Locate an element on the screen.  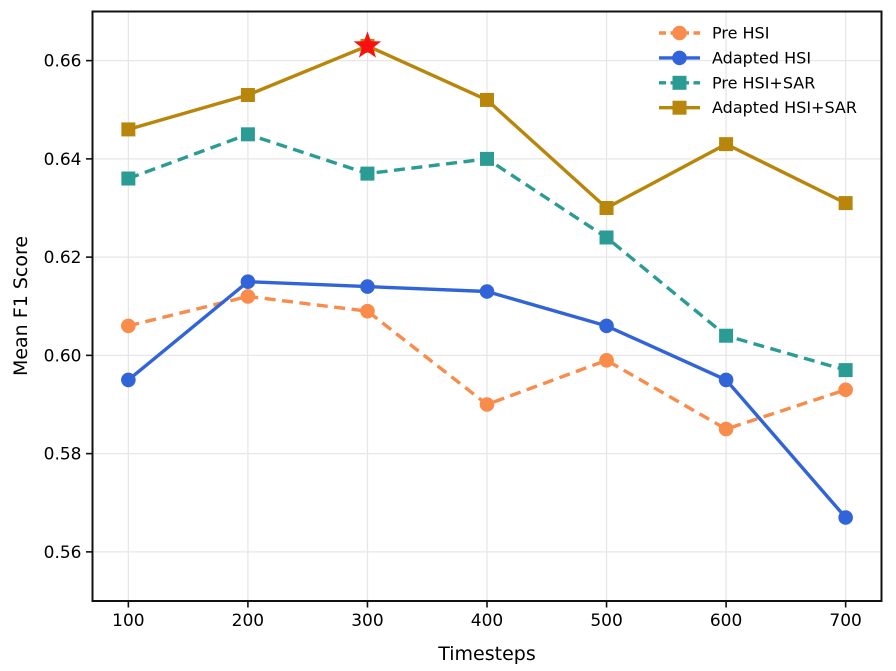
x-axis-label: Timesteps is located at coordinates (486, 654).